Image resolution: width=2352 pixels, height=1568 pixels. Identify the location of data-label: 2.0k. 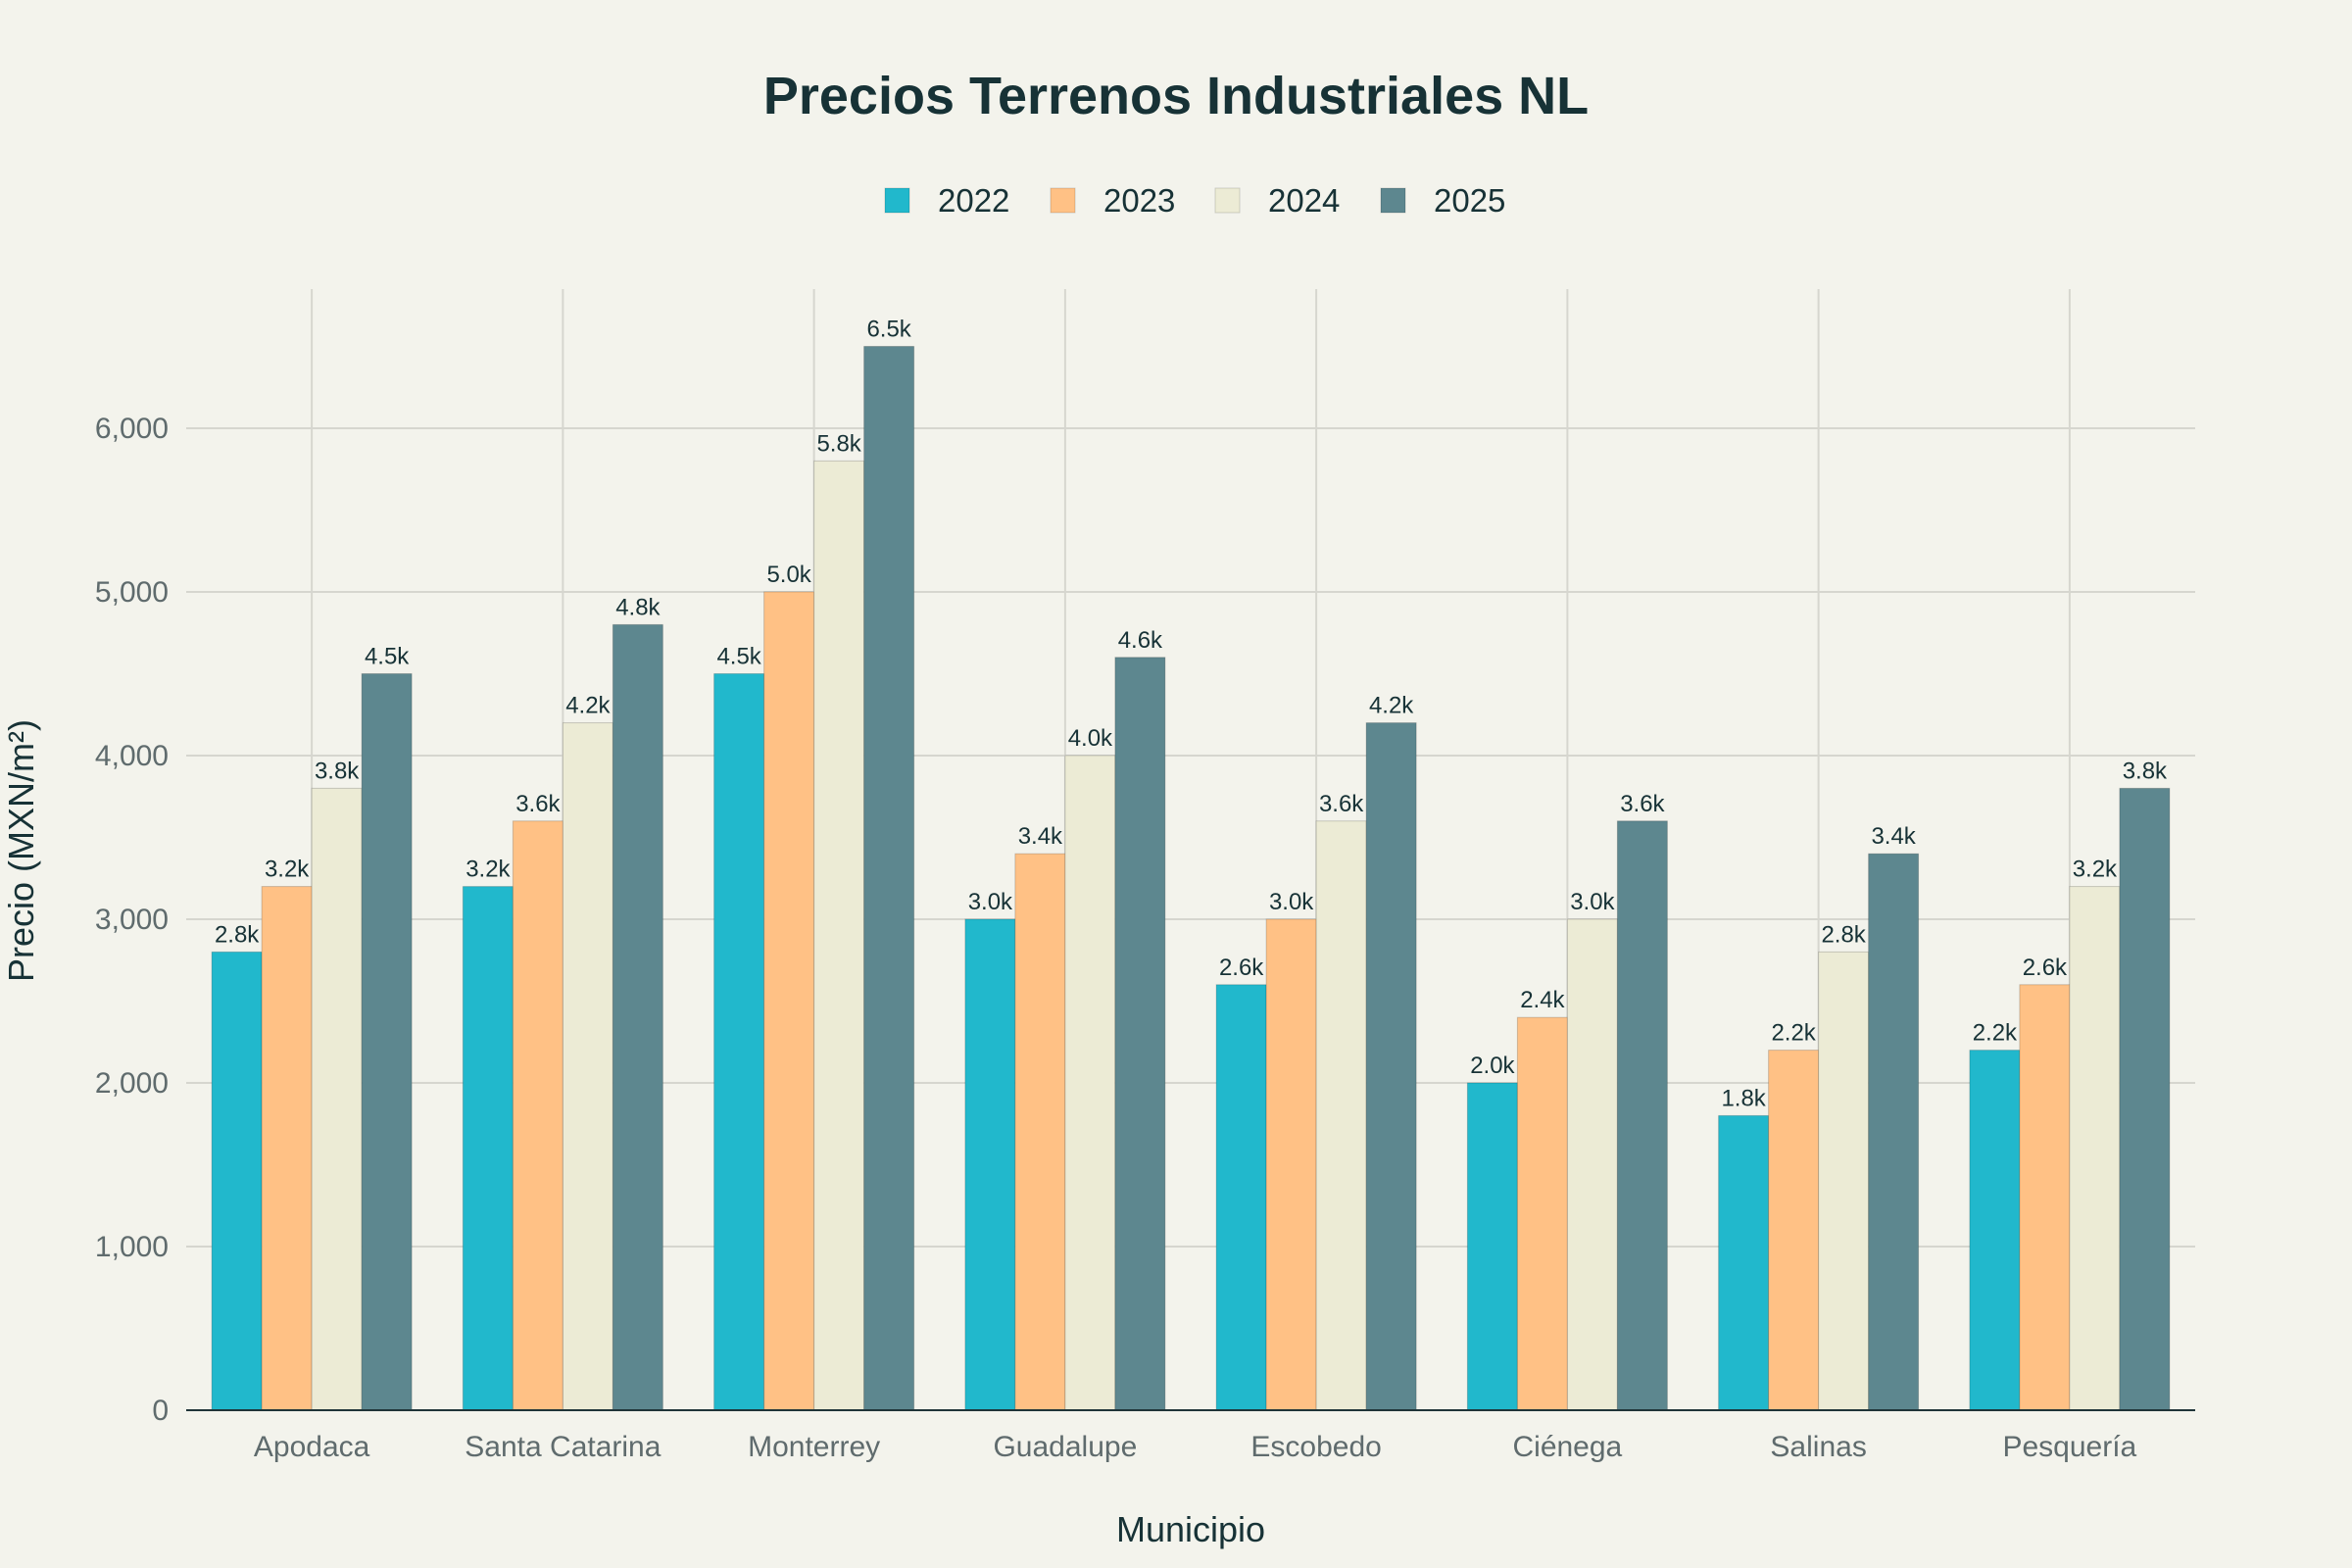
(1492, 1066).